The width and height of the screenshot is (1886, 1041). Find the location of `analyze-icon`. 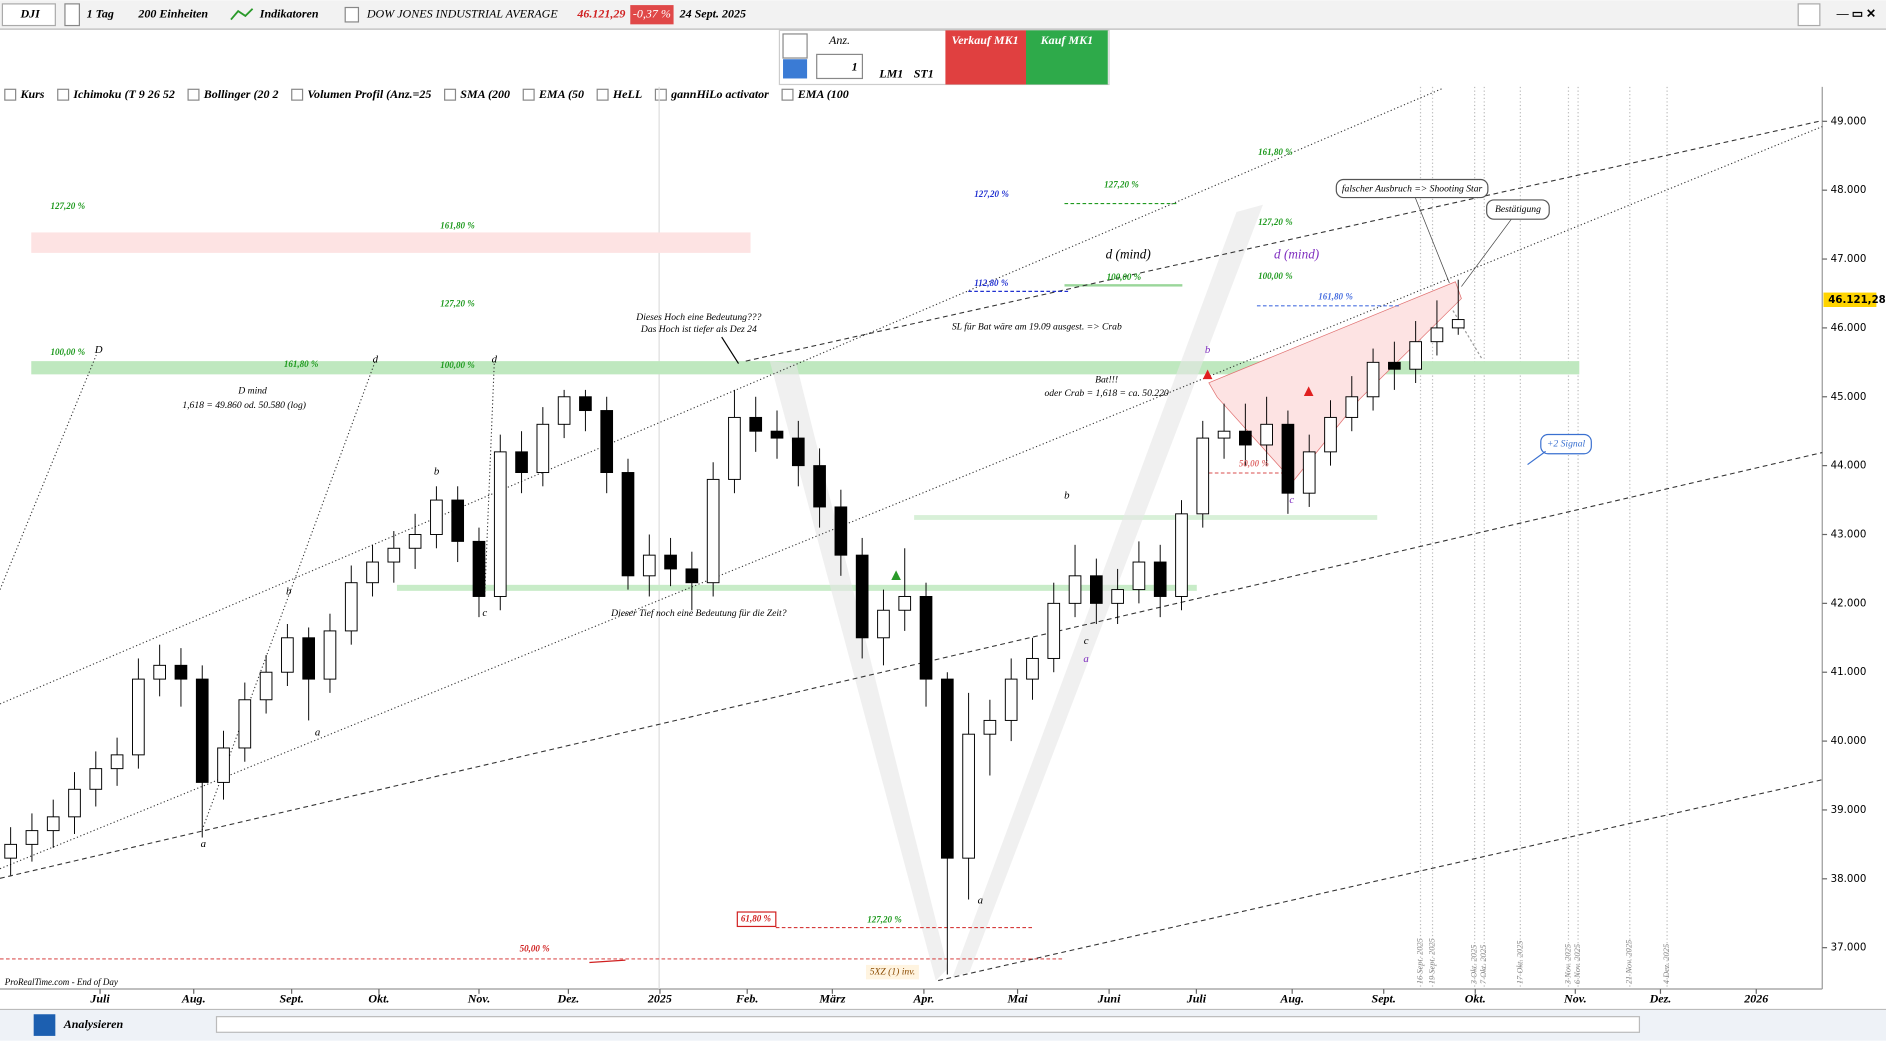

analyze-icon is located at coordinates (44, 1025).